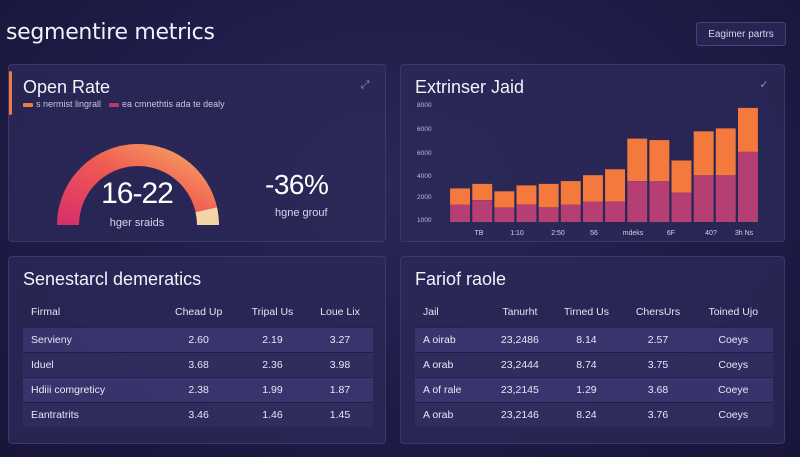 This screenshot has height=457, width=800. What do you see at coordinates (633, 233) in the screenshot?
I see `x-tick-label: mdeks` at bounding box center [633, 233].